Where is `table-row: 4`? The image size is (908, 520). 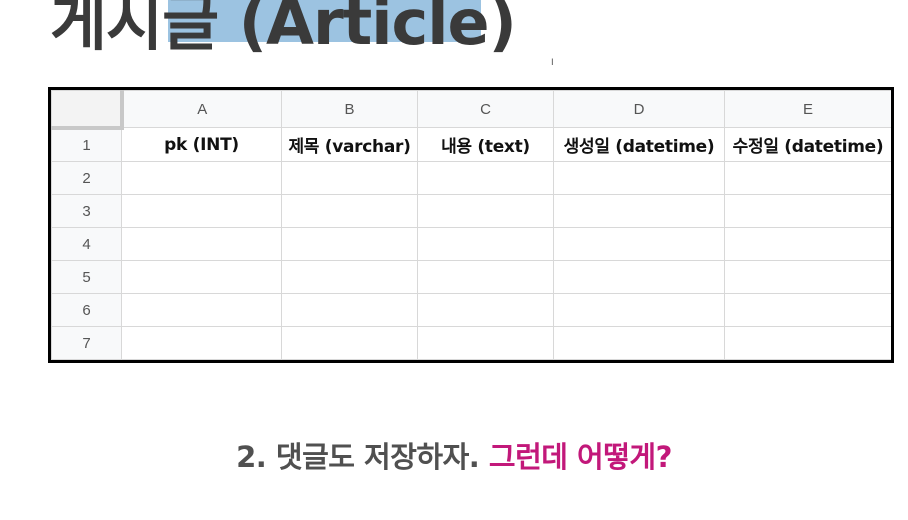 table-row: 4 is located at coordinates (471, 244).